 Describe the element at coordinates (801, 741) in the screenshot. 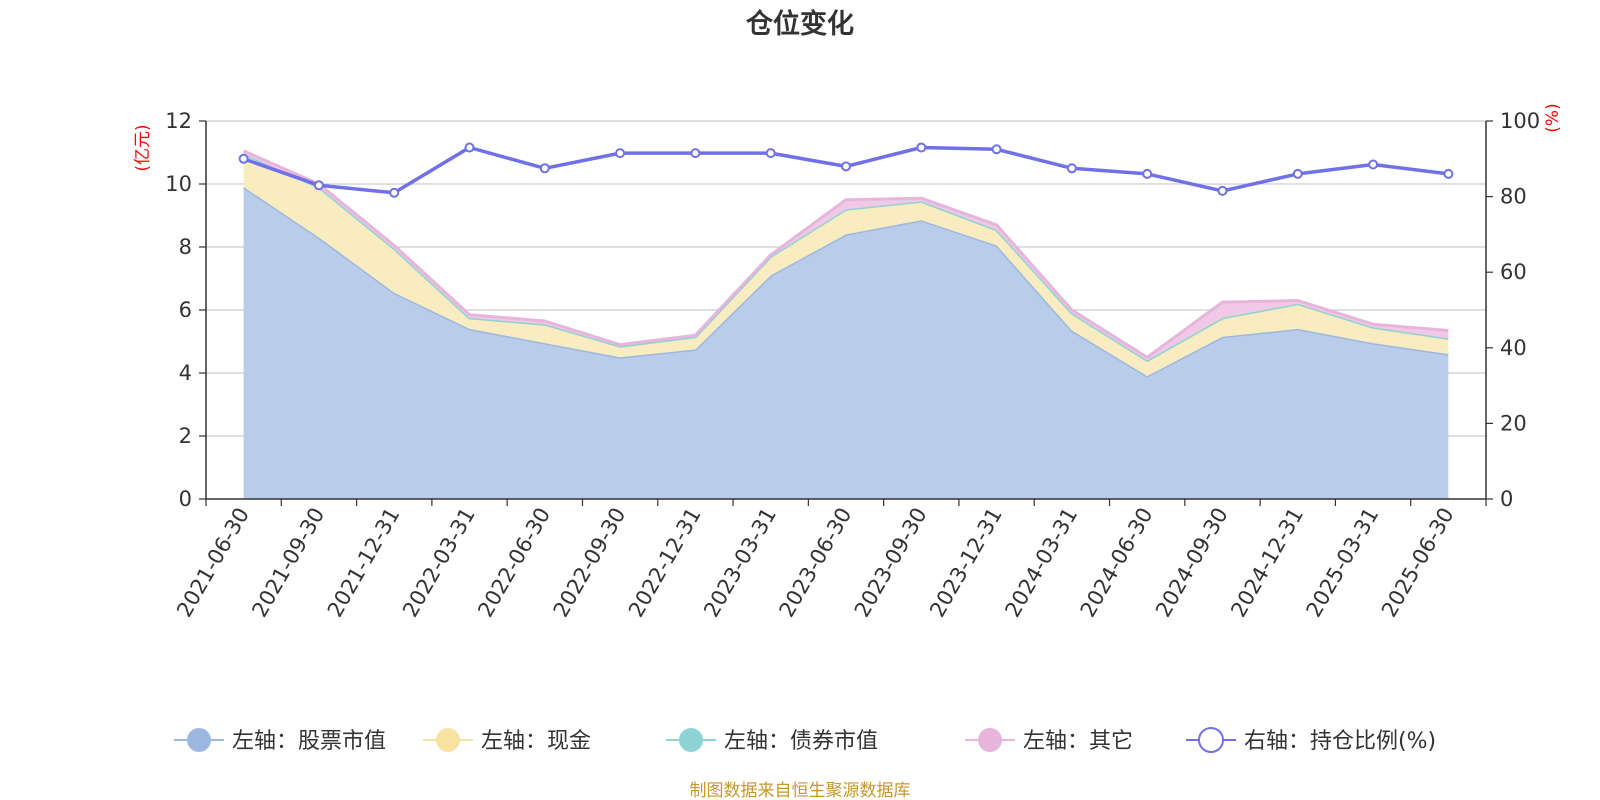

I see `legend-label: 左轴：债券市值` at that location.